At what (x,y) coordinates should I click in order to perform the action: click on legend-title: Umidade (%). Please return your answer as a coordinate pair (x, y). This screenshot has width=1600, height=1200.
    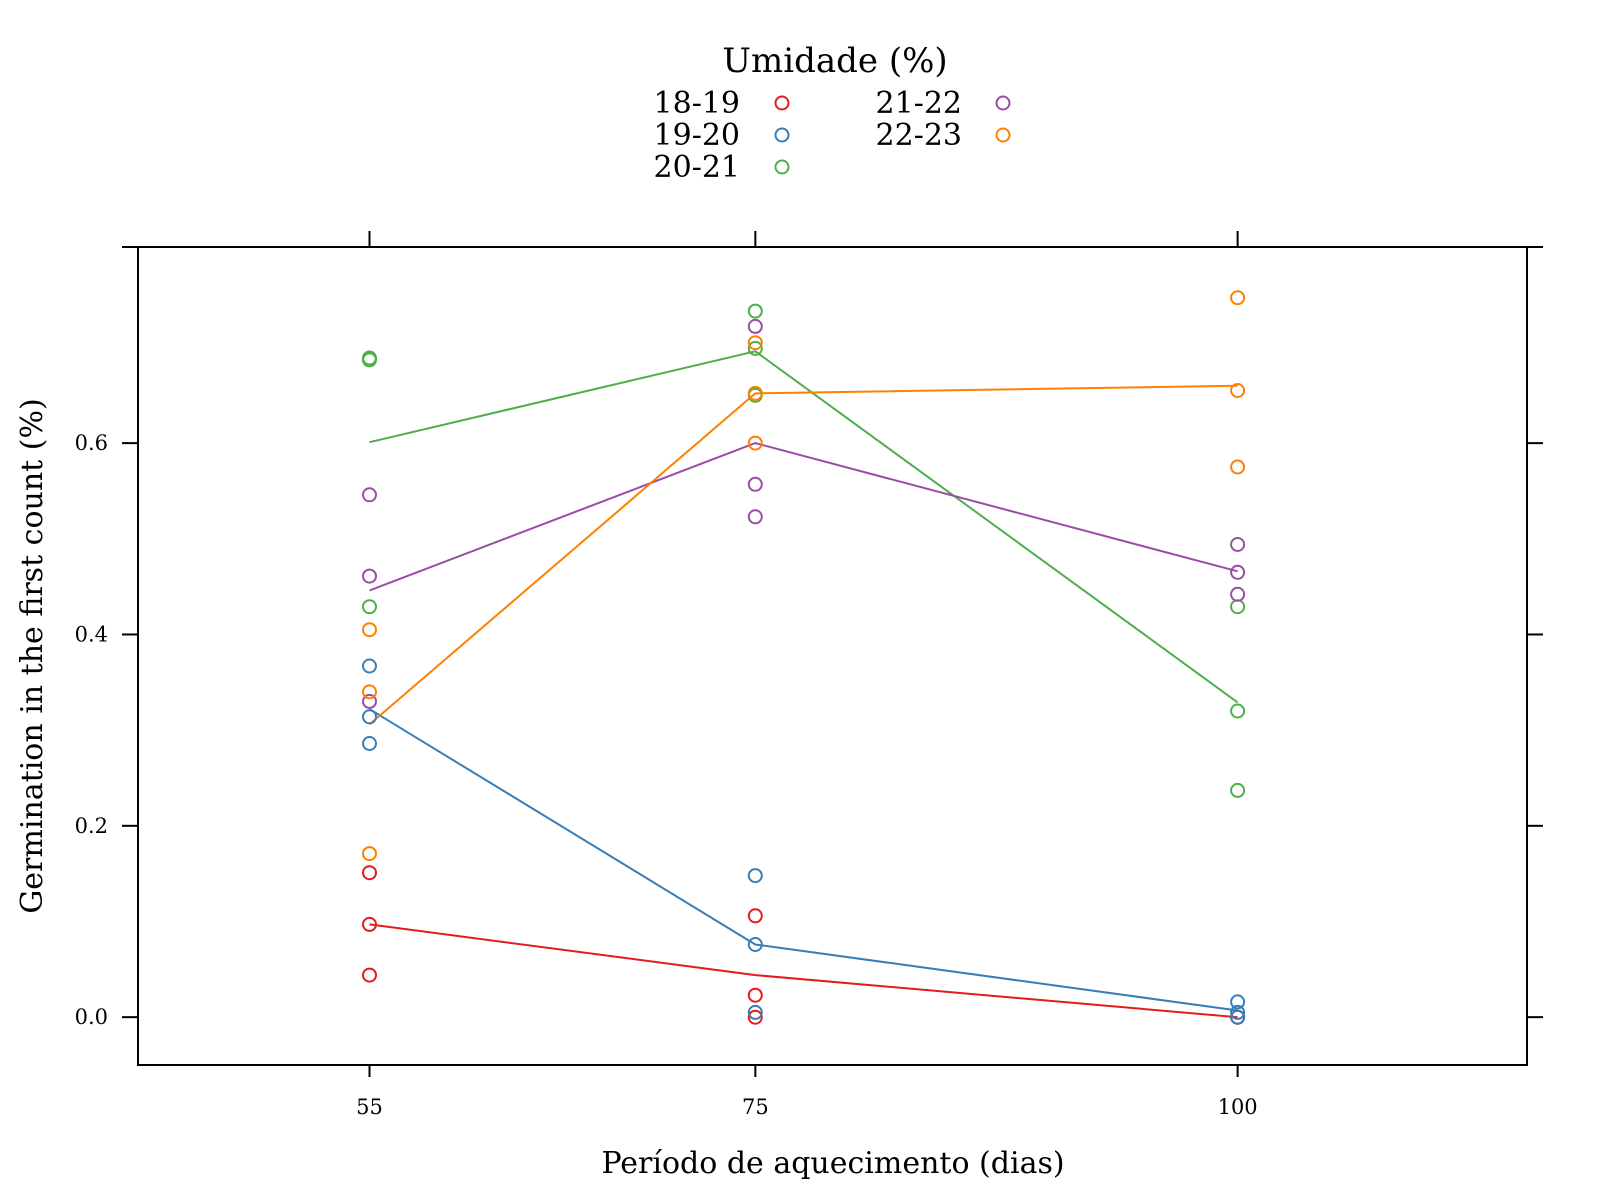
    Looking at the image, I should click on (834, 61).